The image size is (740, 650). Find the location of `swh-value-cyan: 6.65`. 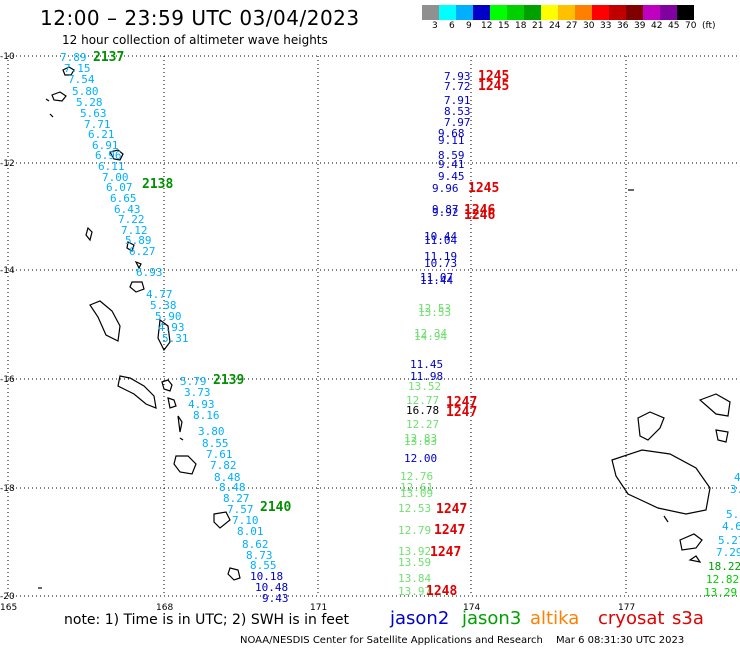

swh-value-cyan: 6.65 is located at coordinates (123, 198).